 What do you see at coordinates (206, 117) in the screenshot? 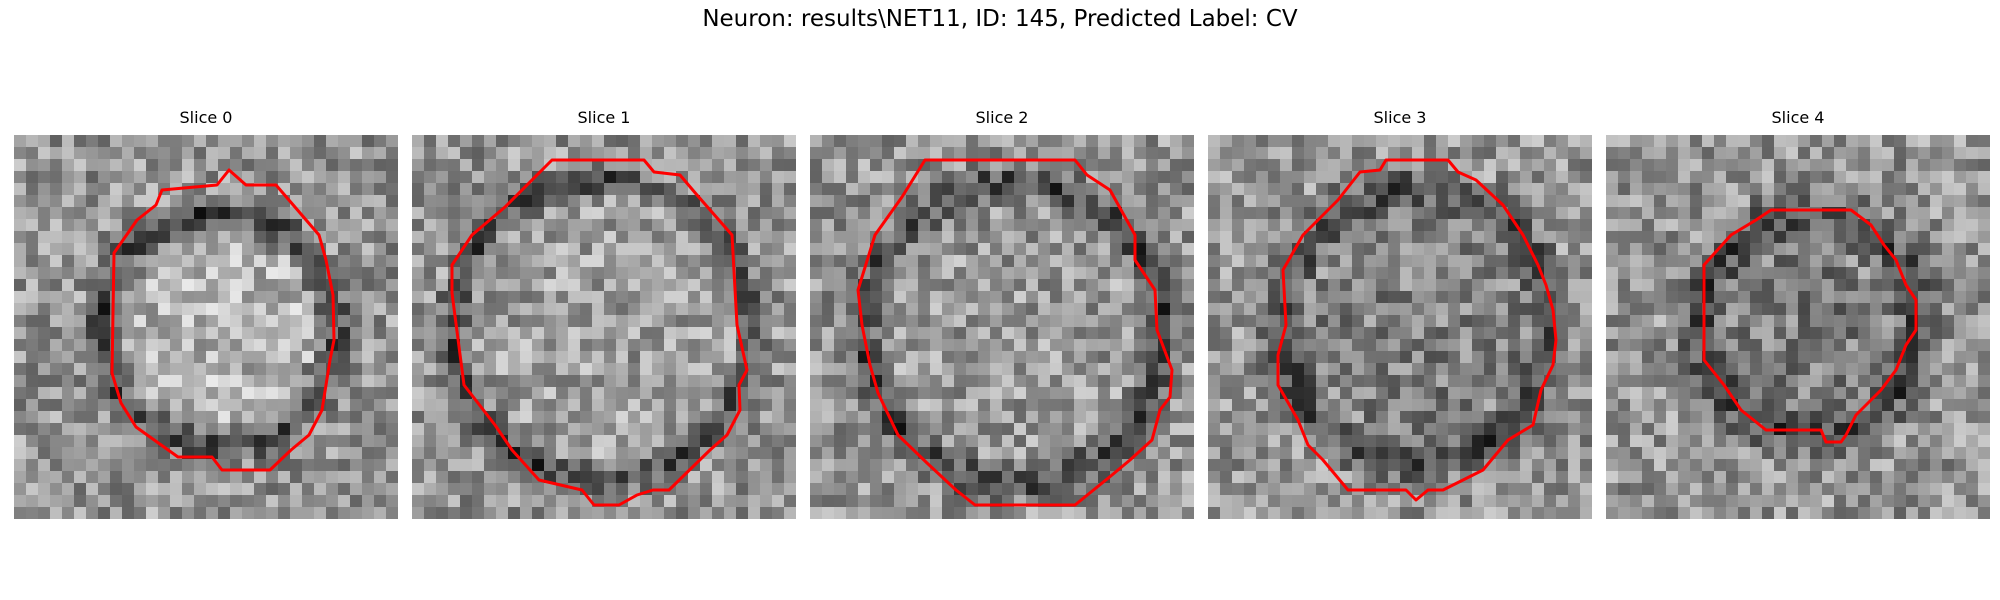
I see `slice-title: Slice 0` at bounding box center [206, 117].